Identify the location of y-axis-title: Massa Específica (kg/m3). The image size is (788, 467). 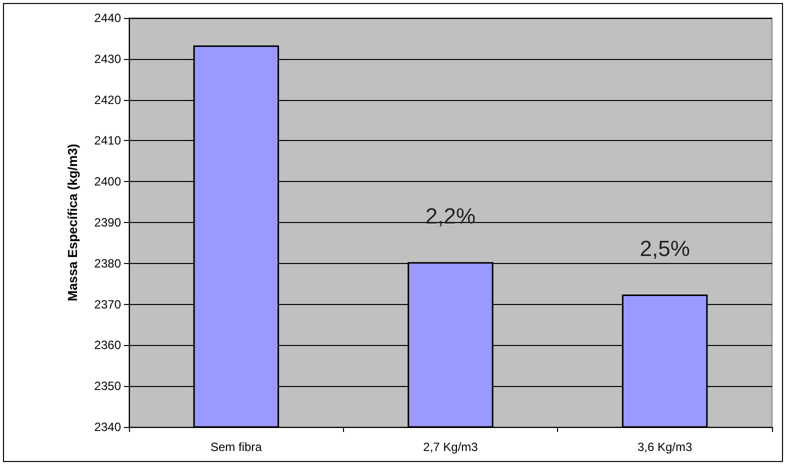
(72, 223).